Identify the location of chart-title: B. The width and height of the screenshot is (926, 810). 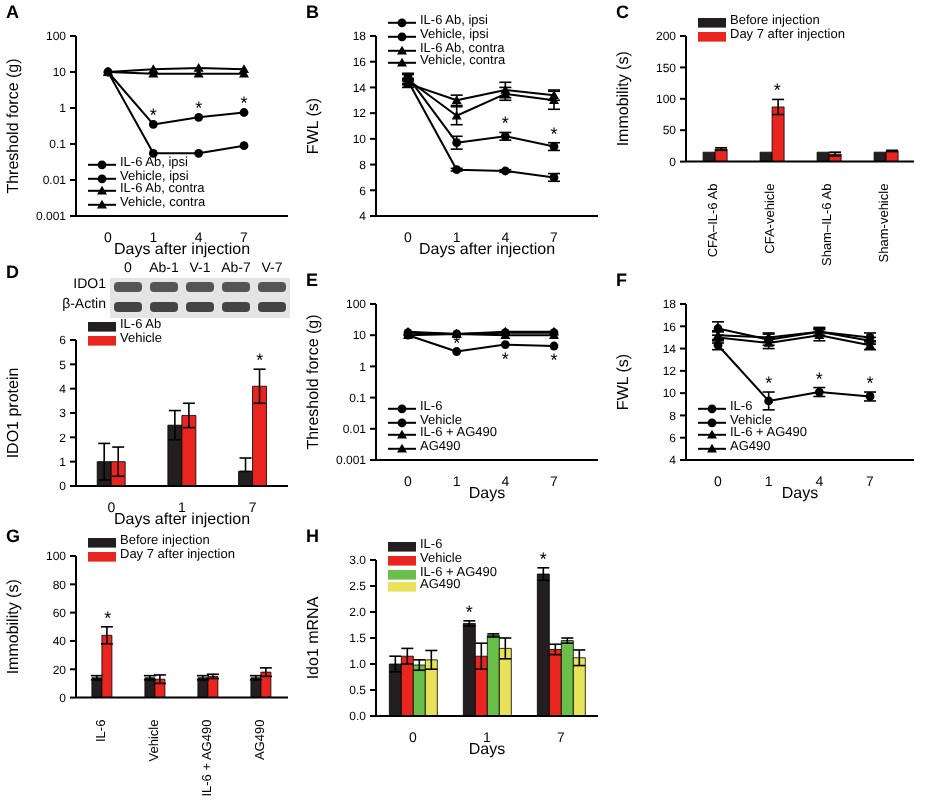
(312, 12).